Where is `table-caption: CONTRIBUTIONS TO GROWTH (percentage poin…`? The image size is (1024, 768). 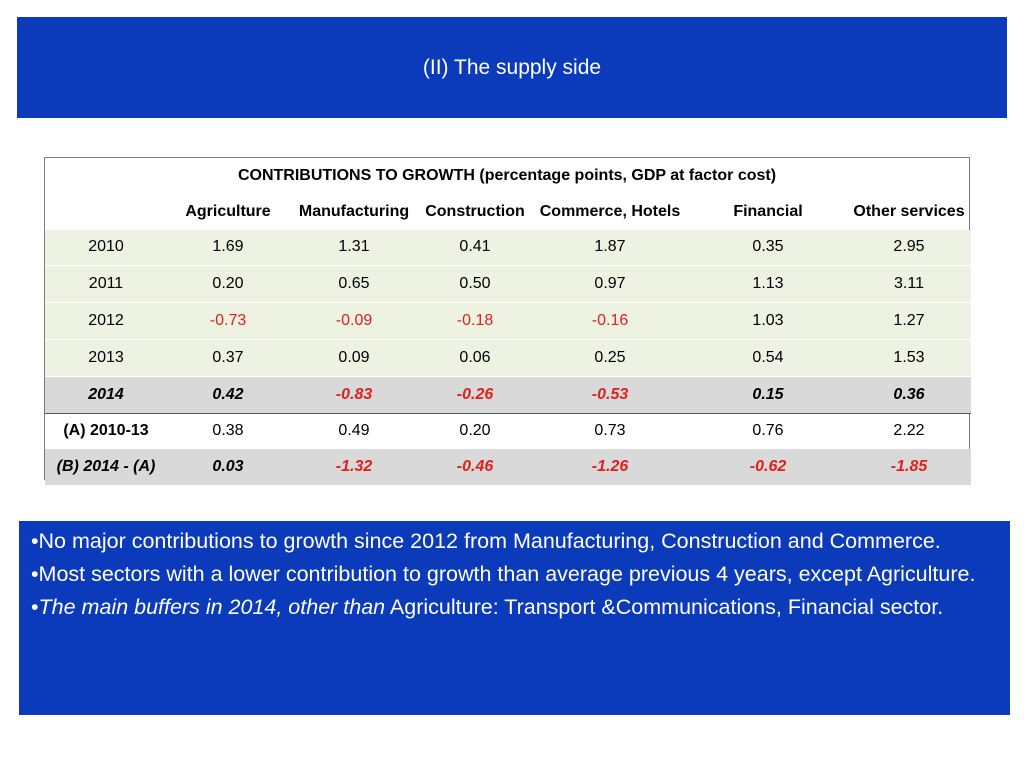 table-caption: CONTRIBUTIONS TO GROWTH (percentage poin… is located at coordinates (507, 175).